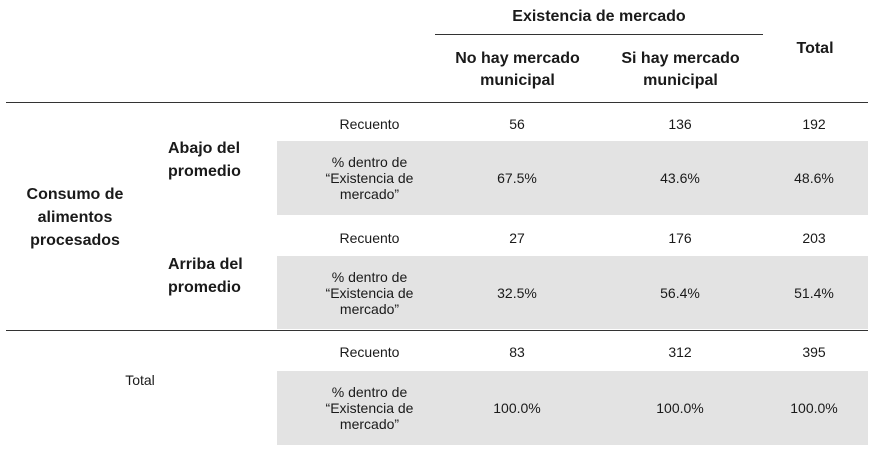 The image size is (873, 449). Describe the element at coordinates (437, 330) in the screenshot. I see `total-divider` at that location.